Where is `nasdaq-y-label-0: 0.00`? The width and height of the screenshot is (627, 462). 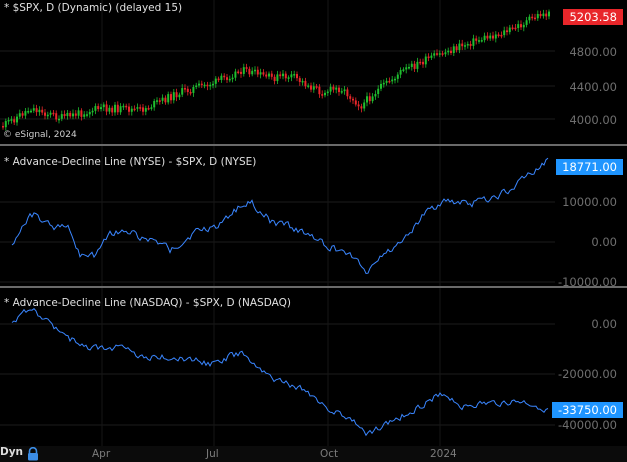 nasdaq-y-label-0: 0.00 is located at coordinates (604, 324).